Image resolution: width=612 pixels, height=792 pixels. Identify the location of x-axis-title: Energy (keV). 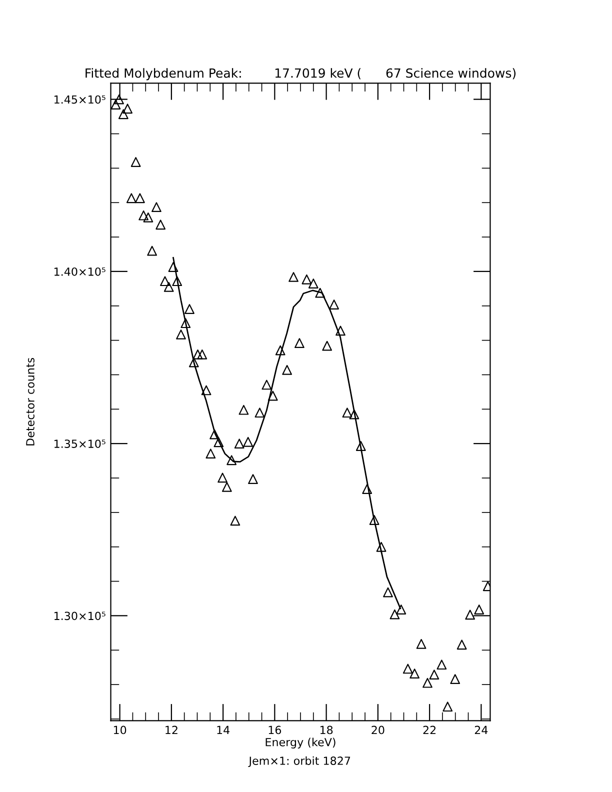
(301, 743).